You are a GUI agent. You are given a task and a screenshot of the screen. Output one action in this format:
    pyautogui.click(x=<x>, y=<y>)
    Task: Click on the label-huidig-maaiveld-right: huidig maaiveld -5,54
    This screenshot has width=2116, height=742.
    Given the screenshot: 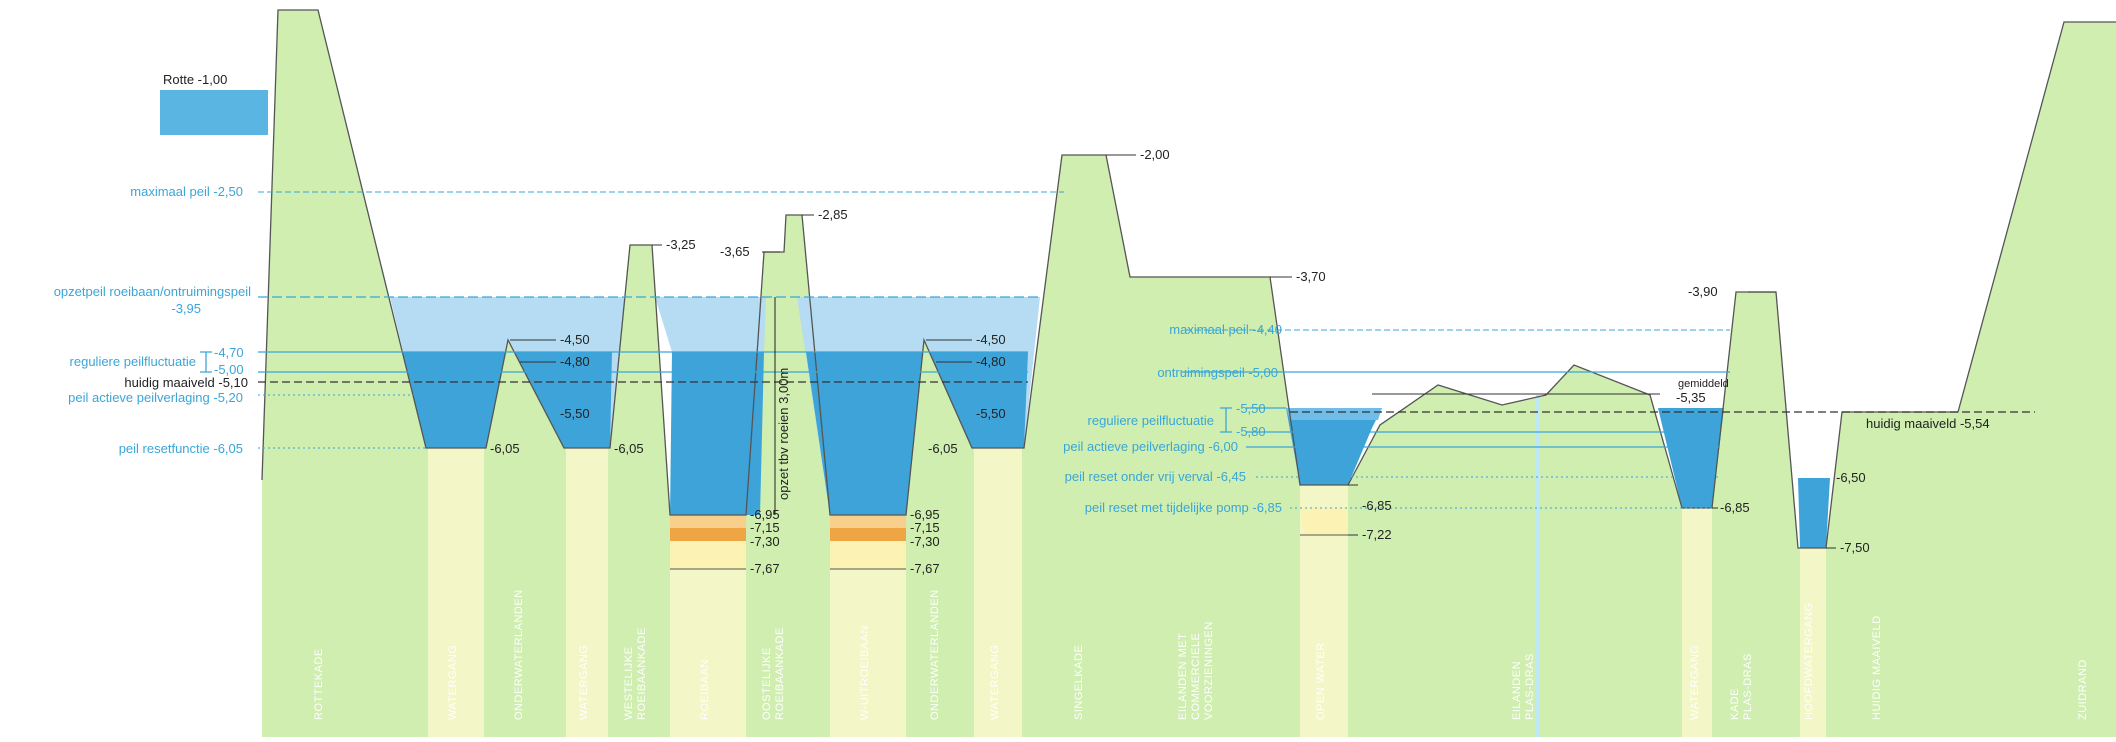 What is the action you would take?
    pyautogui.click(x=1928, y=423)
    